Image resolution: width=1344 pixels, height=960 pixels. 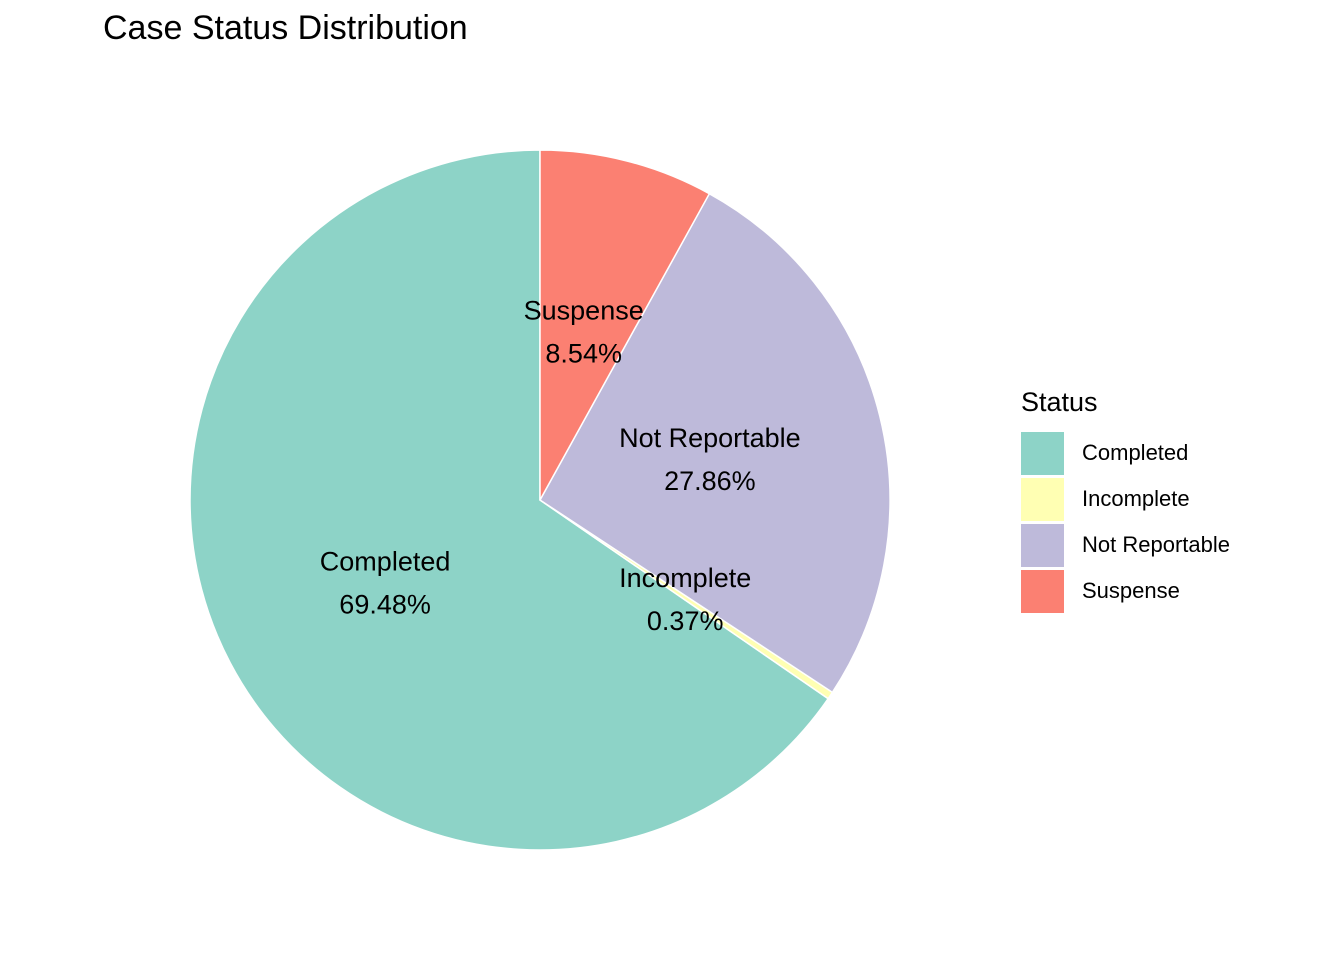 What do you see at coordinates (685, 621) in the screenshot?
I see `slice-percent-incomplete: 0.37%` at bounding box center [685, 621].